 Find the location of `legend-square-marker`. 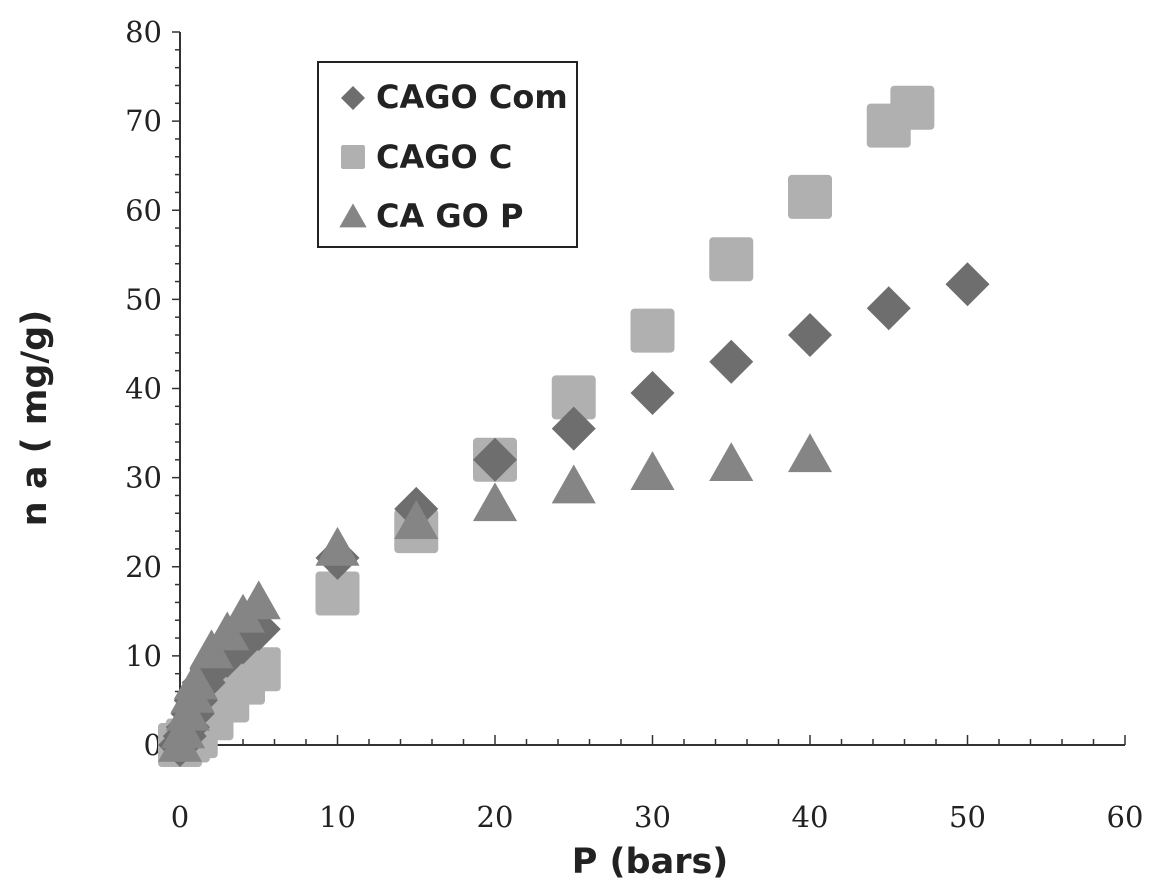

legend-square-marker is located at coordinates (353, 157).